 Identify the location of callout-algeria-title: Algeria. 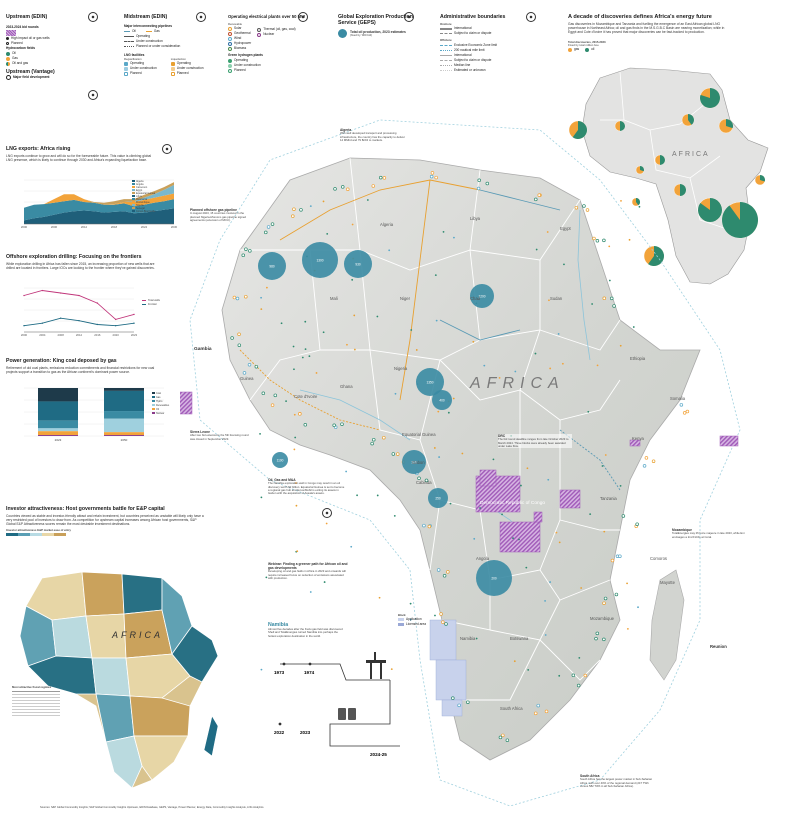
(346, 130).